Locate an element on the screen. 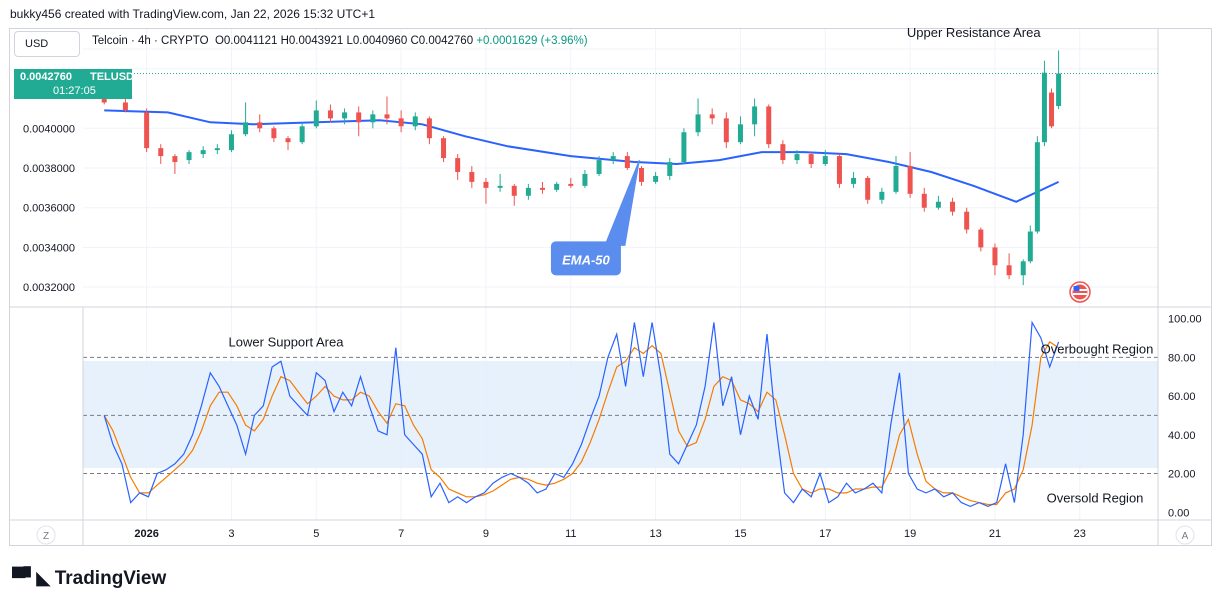 Image resolution: width=1222 pixels, height=608 pixels. bar-countdown: 01:27:05 is located at coordinates (74, 91).